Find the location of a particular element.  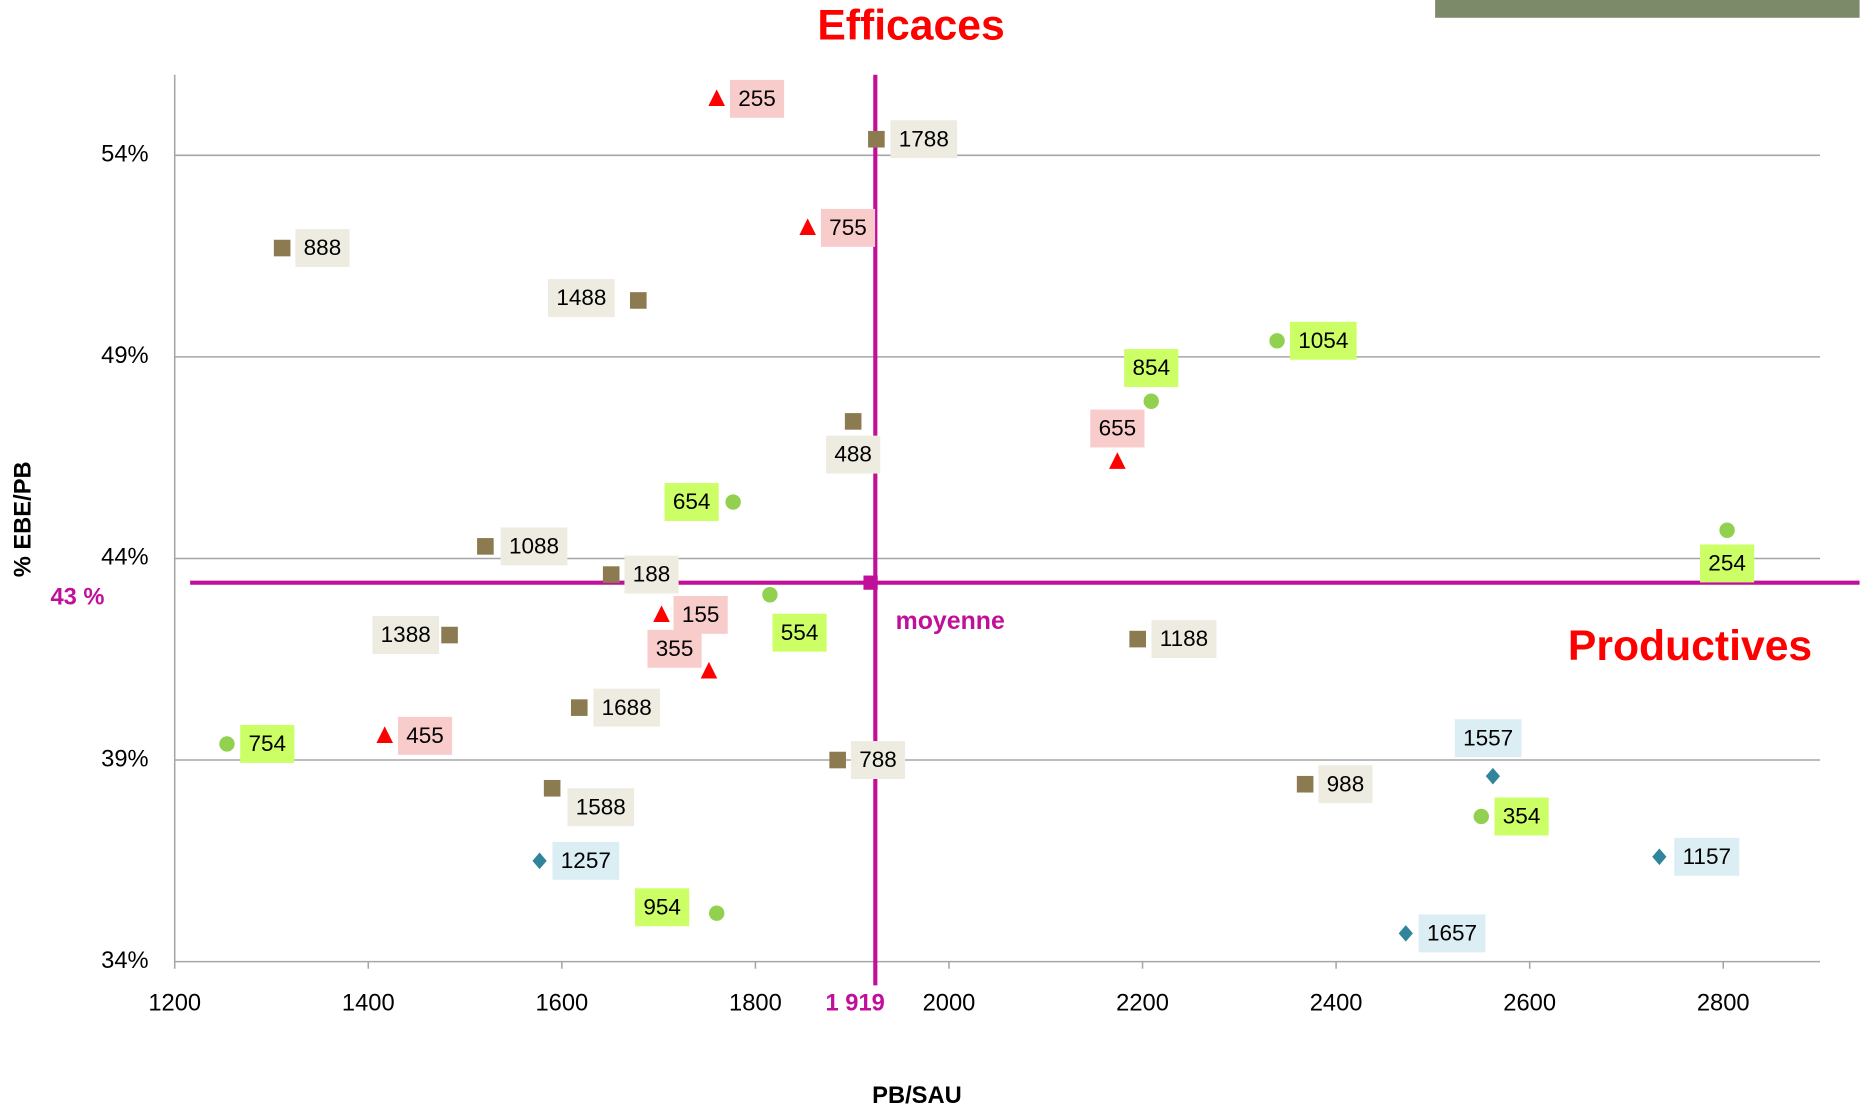

data-label: 354 is located at coordinates (1522, 816).